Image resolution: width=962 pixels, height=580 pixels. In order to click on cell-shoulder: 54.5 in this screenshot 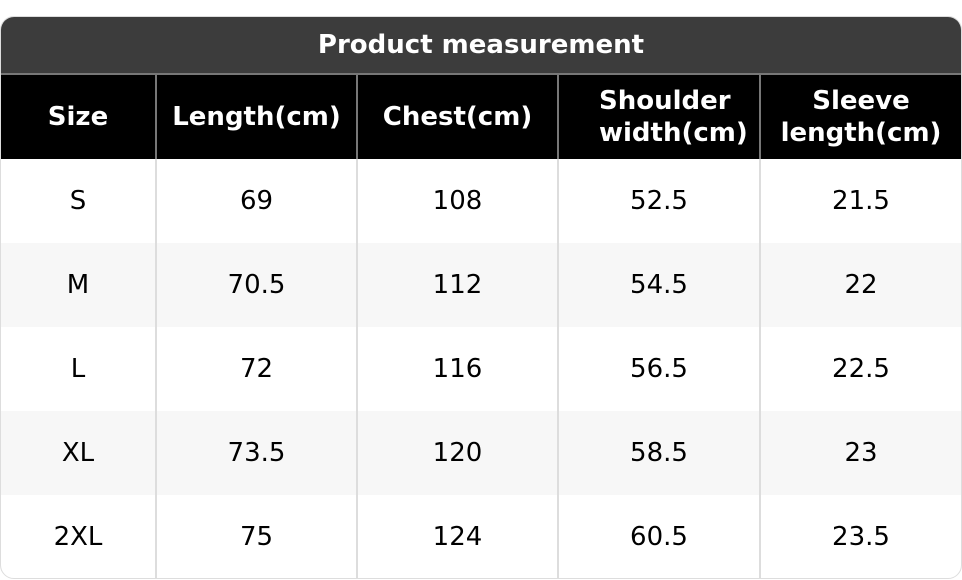, I will do `click(658, 285)`.